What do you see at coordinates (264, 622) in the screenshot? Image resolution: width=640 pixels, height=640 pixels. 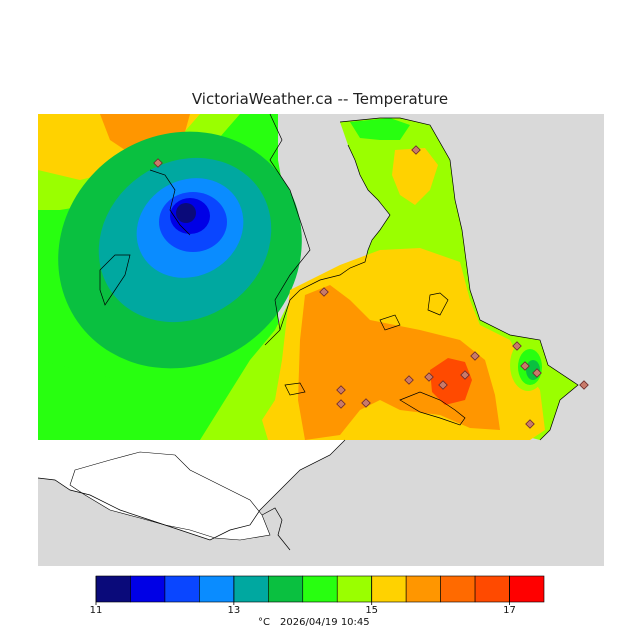 I see `colorbar-caption-unit: °C` at bounding box center [264, 622].